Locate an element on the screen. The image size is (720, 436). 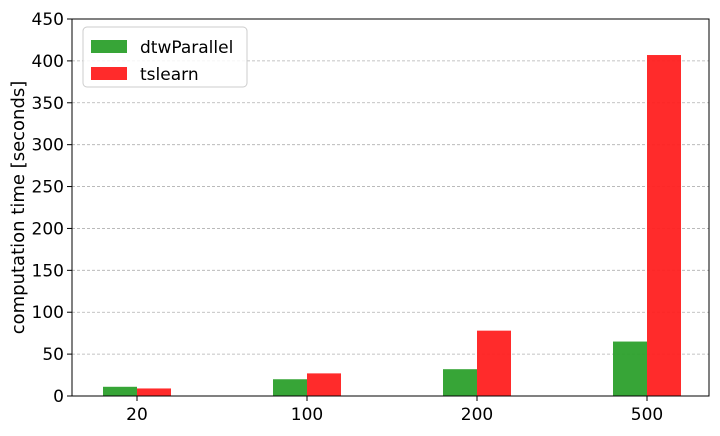
x-tick-label: 20 is located at coordinates (137, 415).